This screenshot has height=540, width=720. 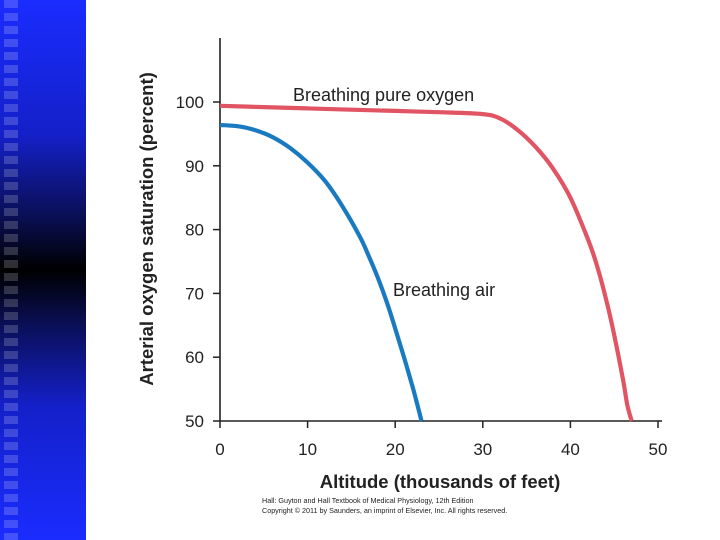 I want to click on y-tick-label: 50, so click(x=194, y=421).